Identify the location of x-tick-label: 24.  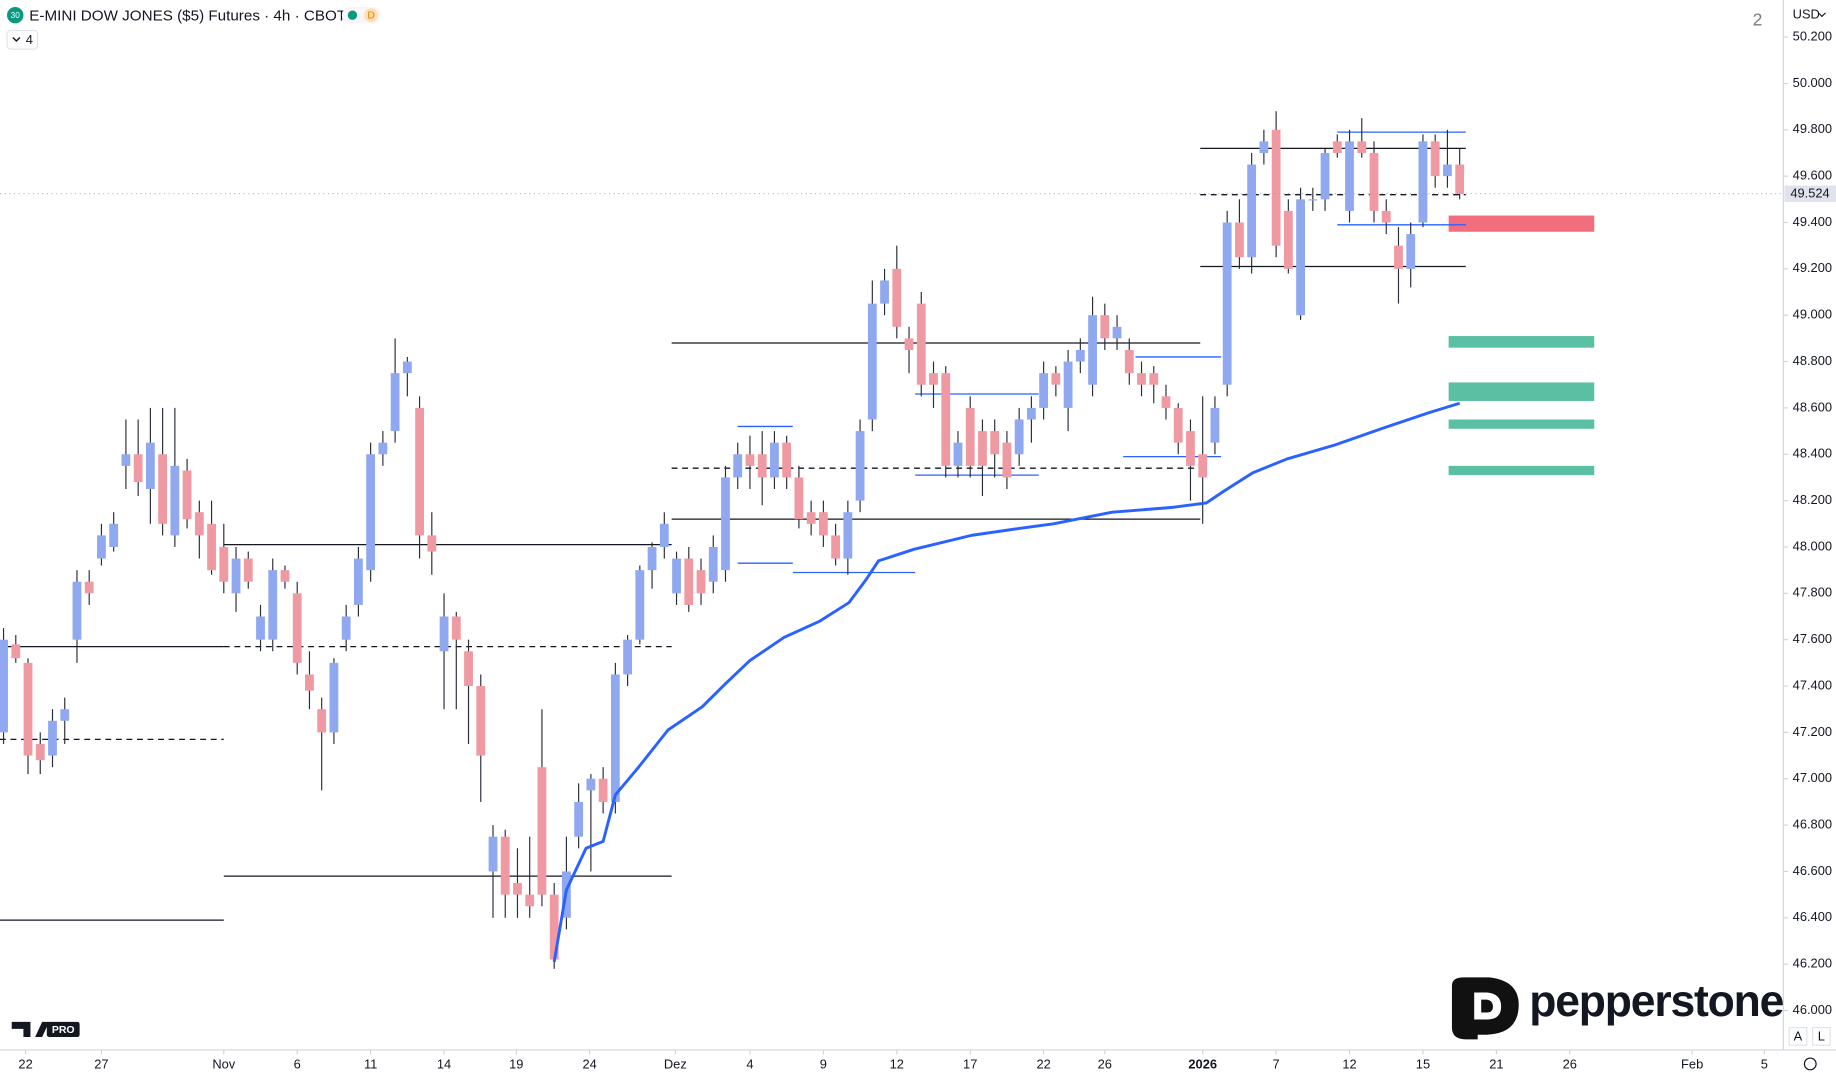
(590, 1064).